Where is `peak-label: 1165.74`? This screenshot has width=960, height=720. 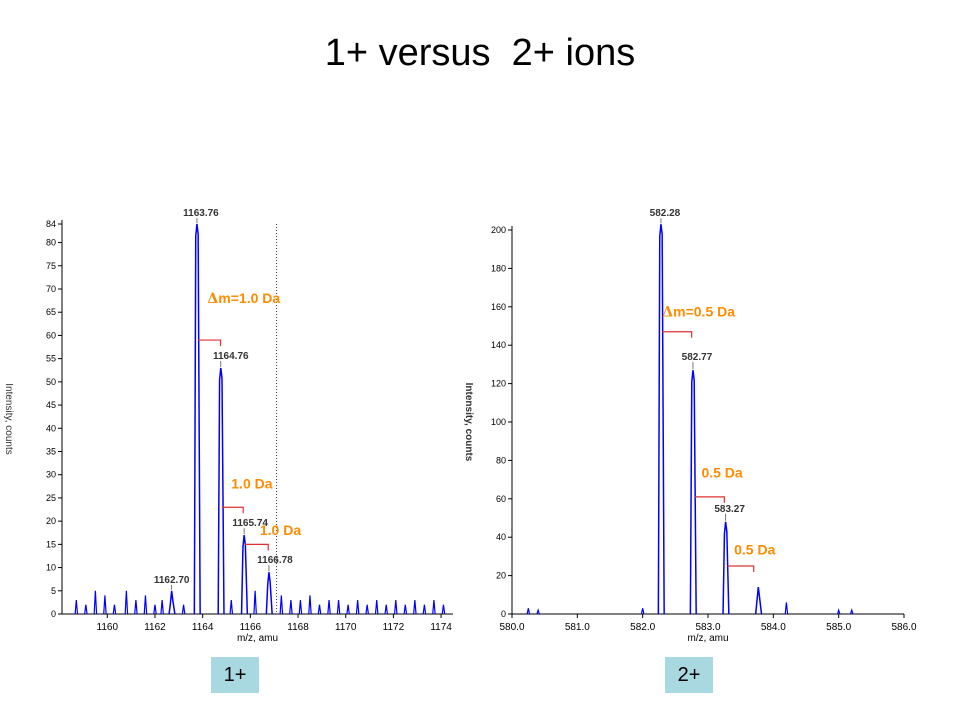
peak-label: 1165.74 is located at coordinates (250, 523).